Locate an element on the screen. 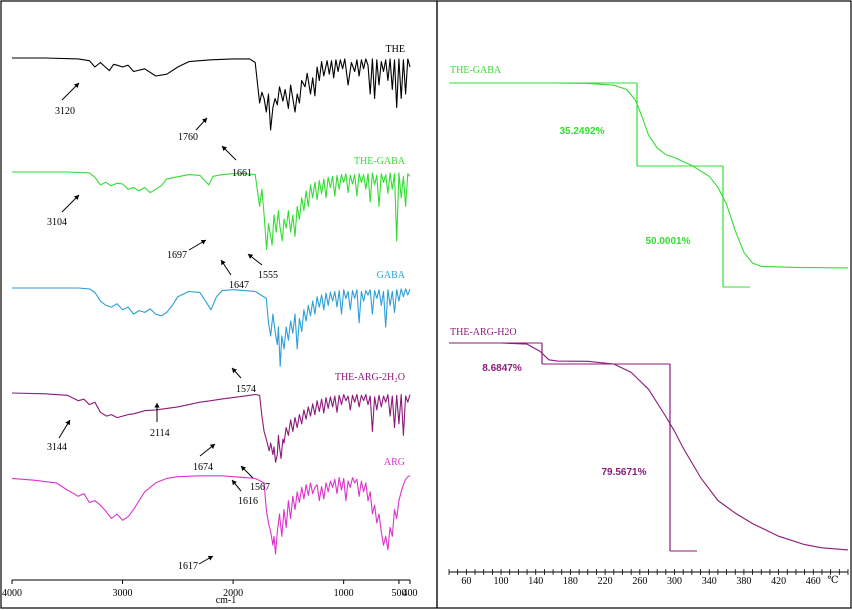  peak-annotation-1697: 1697 is located at coordinates (187, 250).